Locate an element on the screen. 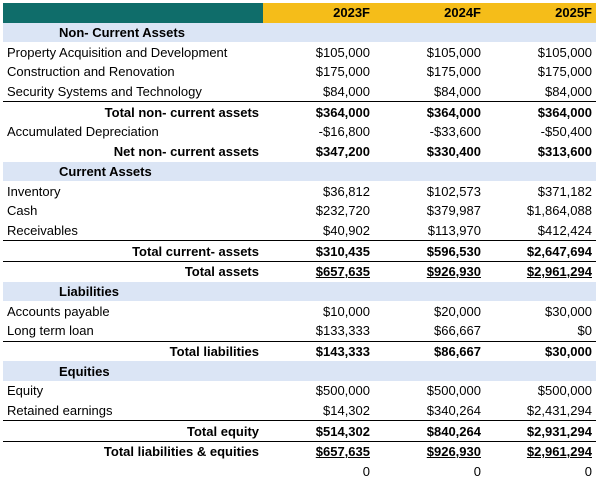  value-cell-2024f: $926,930 is located at coordinates (429, 271).